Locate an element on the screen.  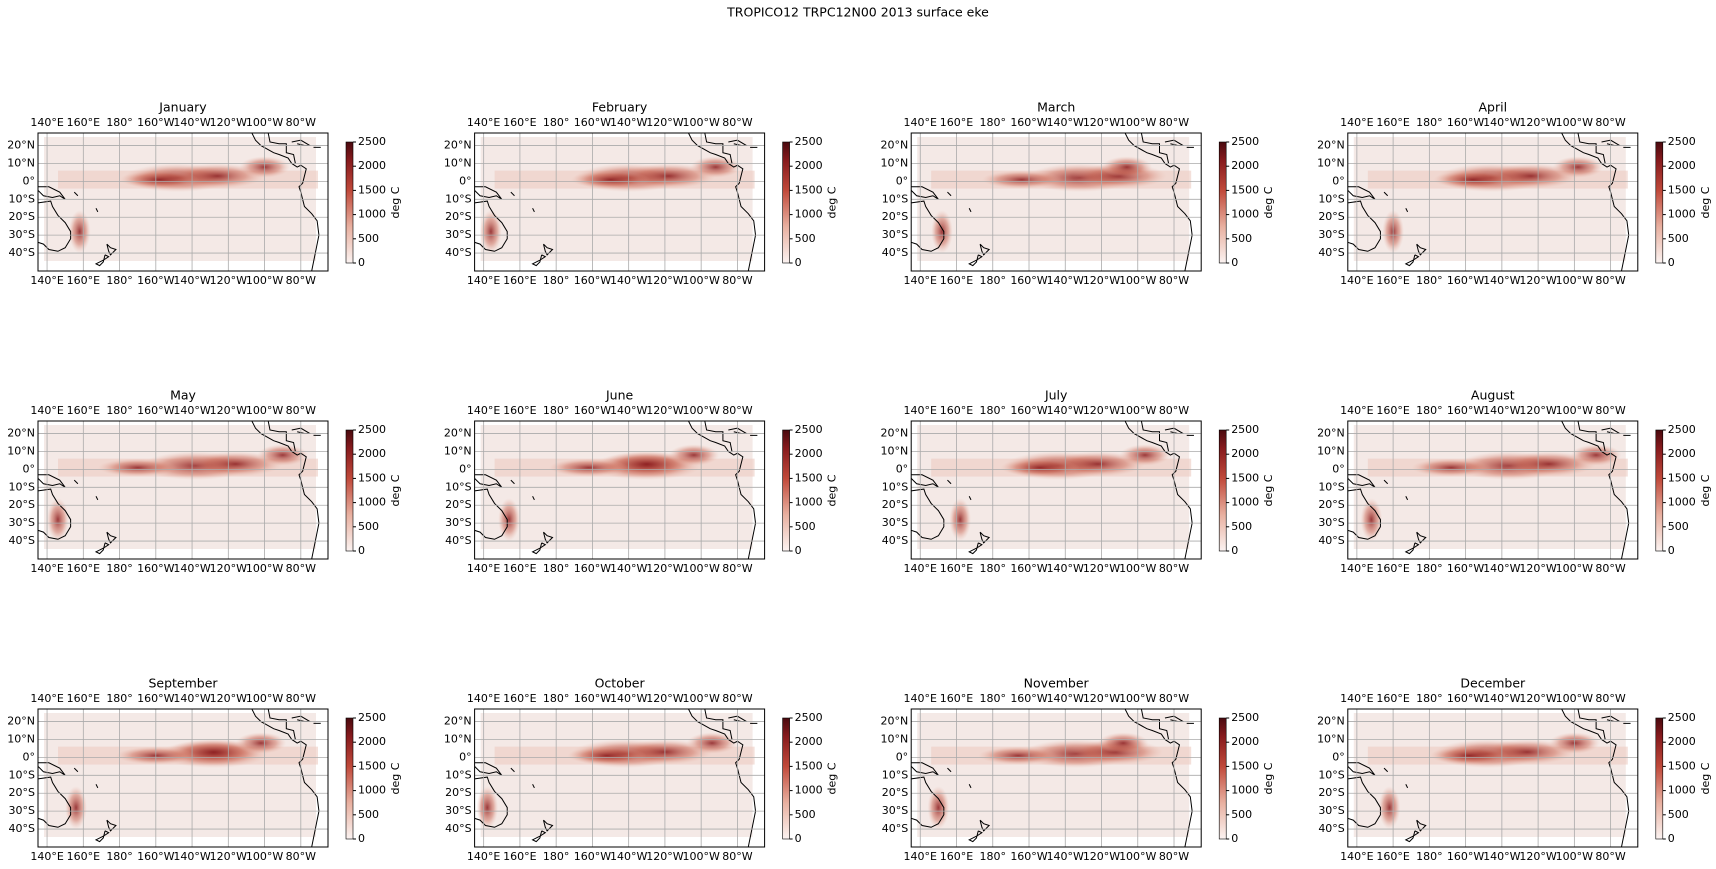
colorbar-label: deg C is located at coordinates (1268, 490).